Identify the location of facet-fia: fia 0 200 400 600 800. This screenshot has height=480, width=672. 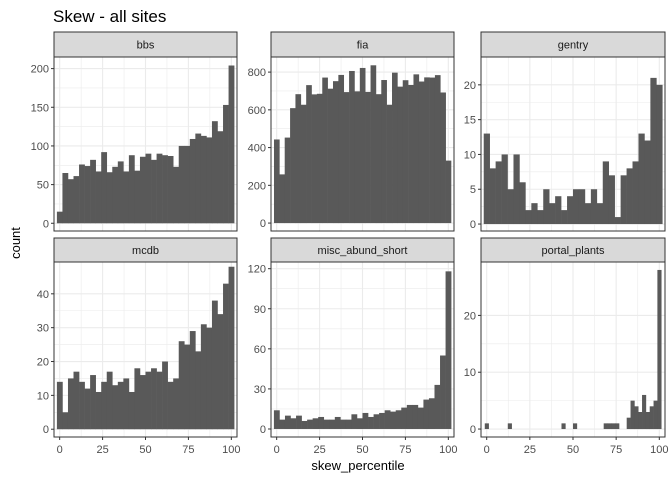
(351, 131).